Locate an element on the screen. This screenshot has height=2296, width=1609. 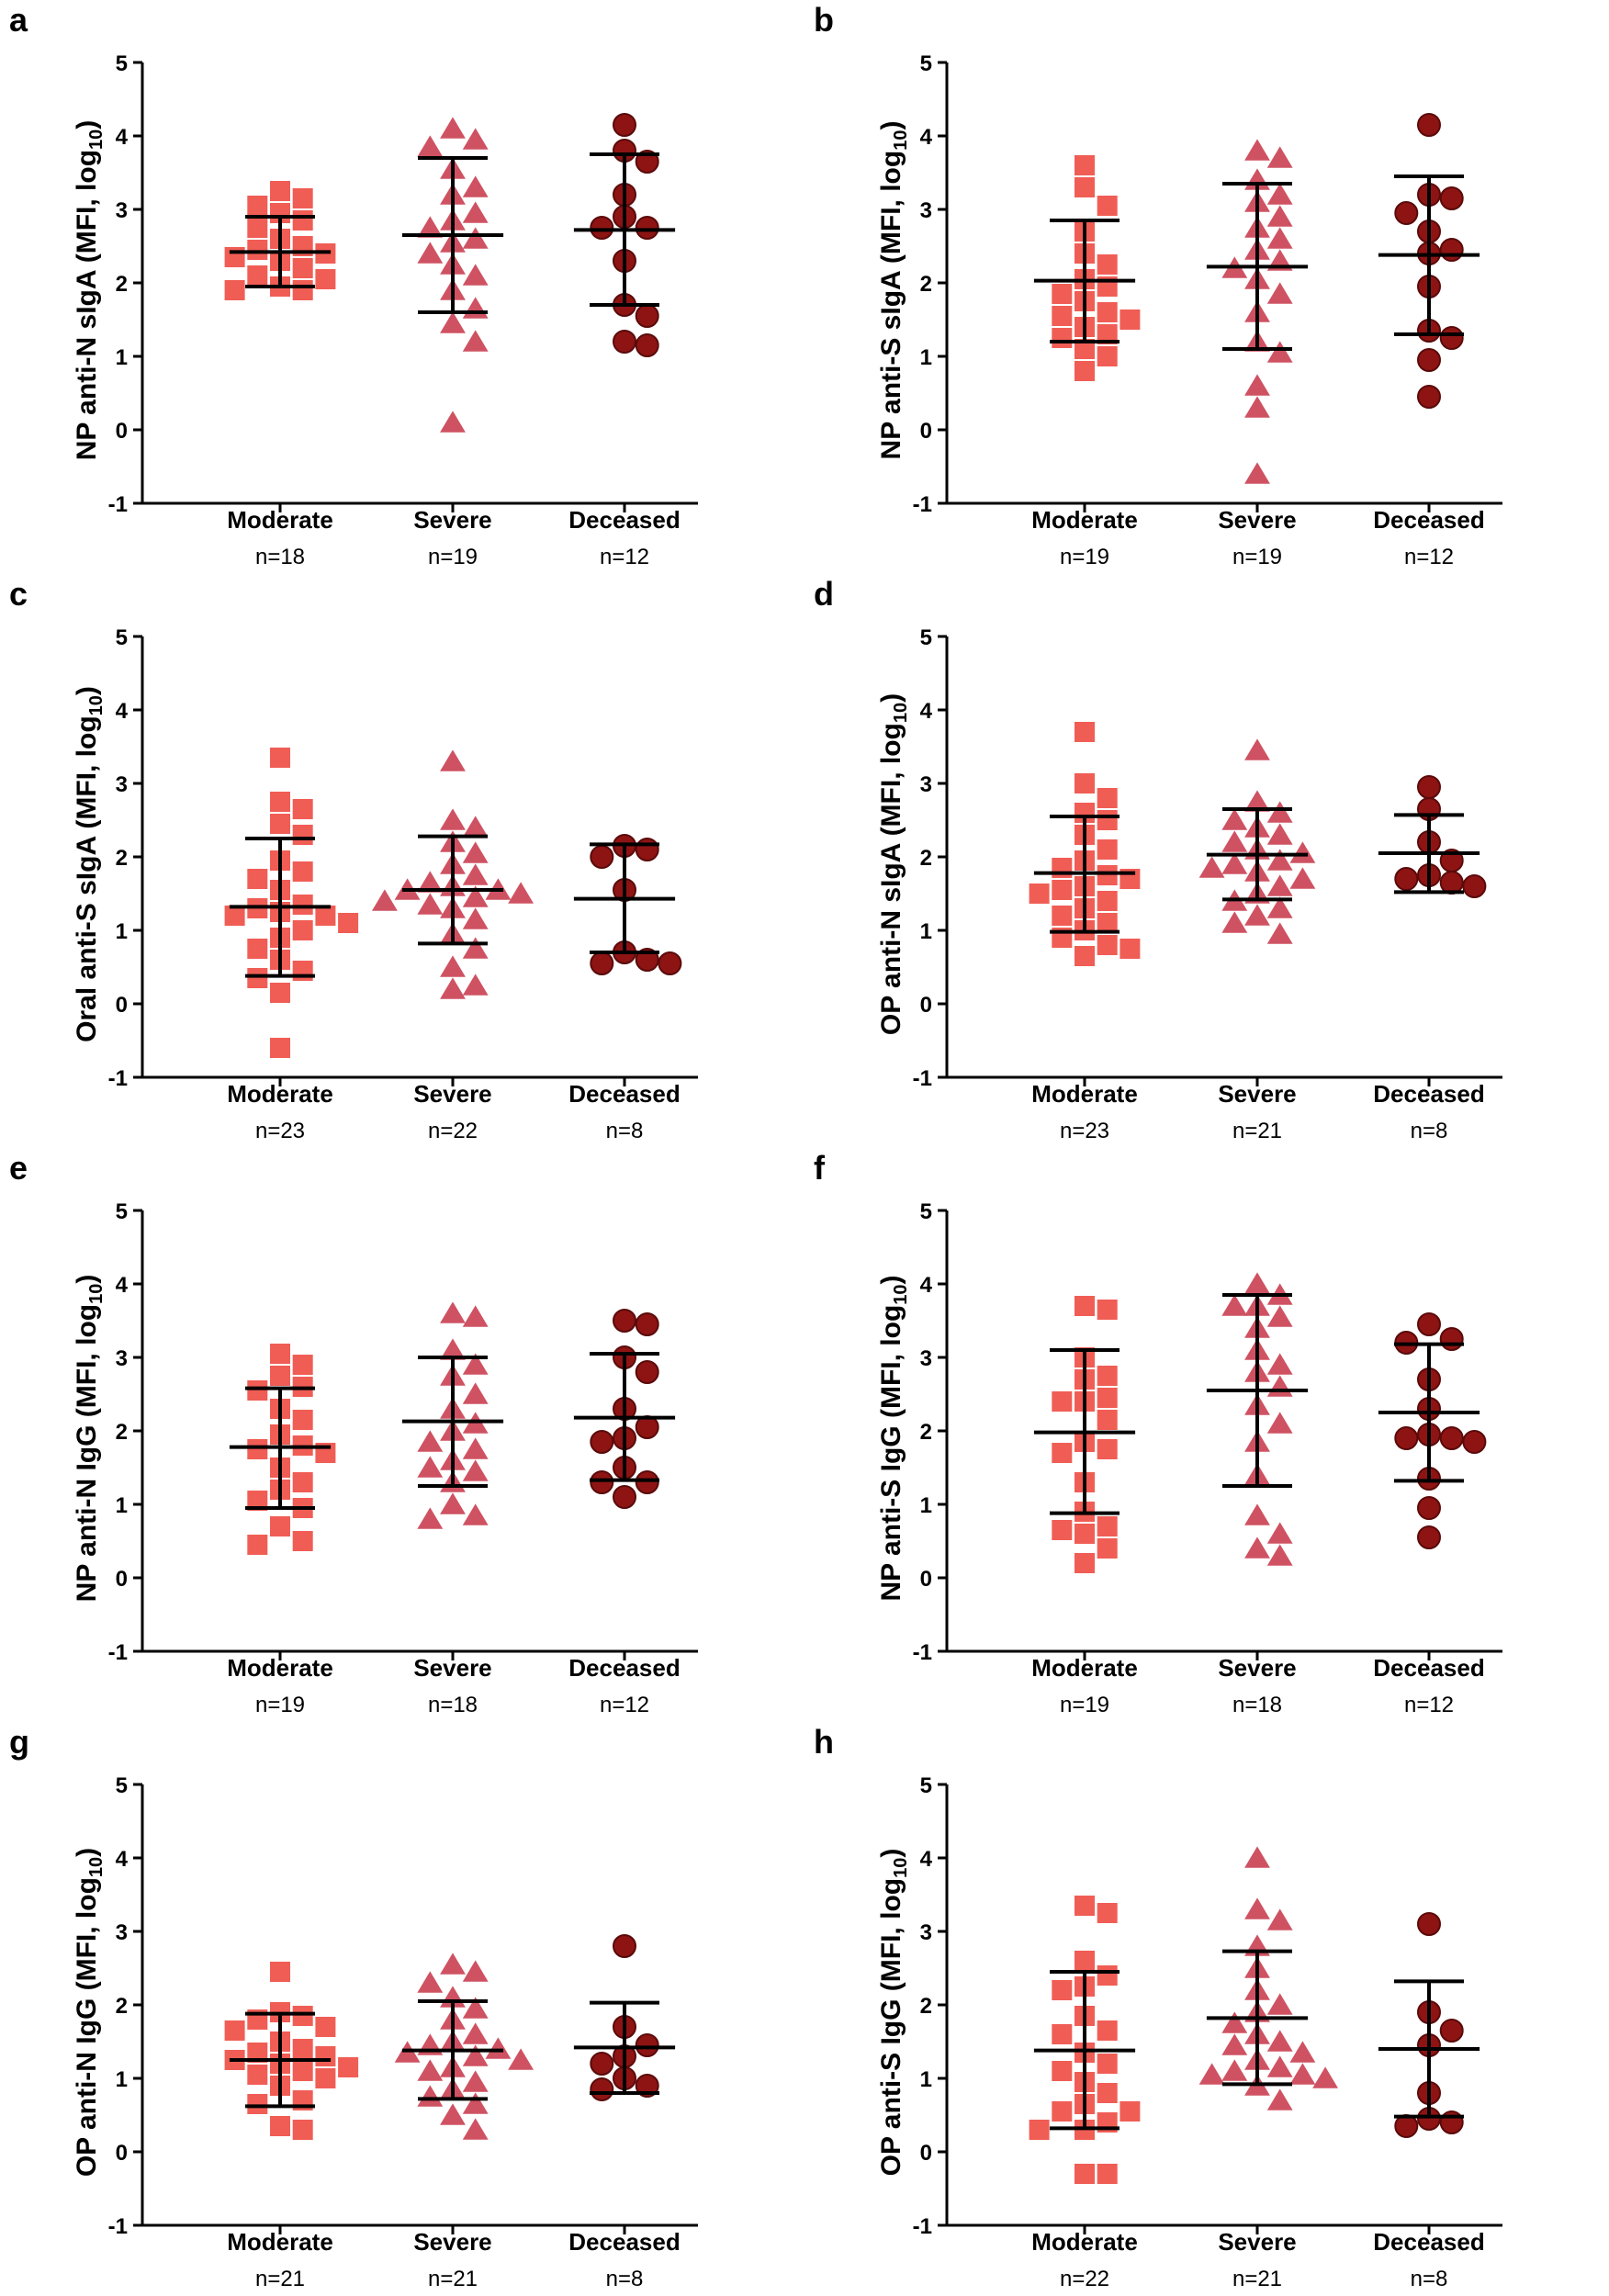
n-label: n=22 is located at coordinates (453, 1131).